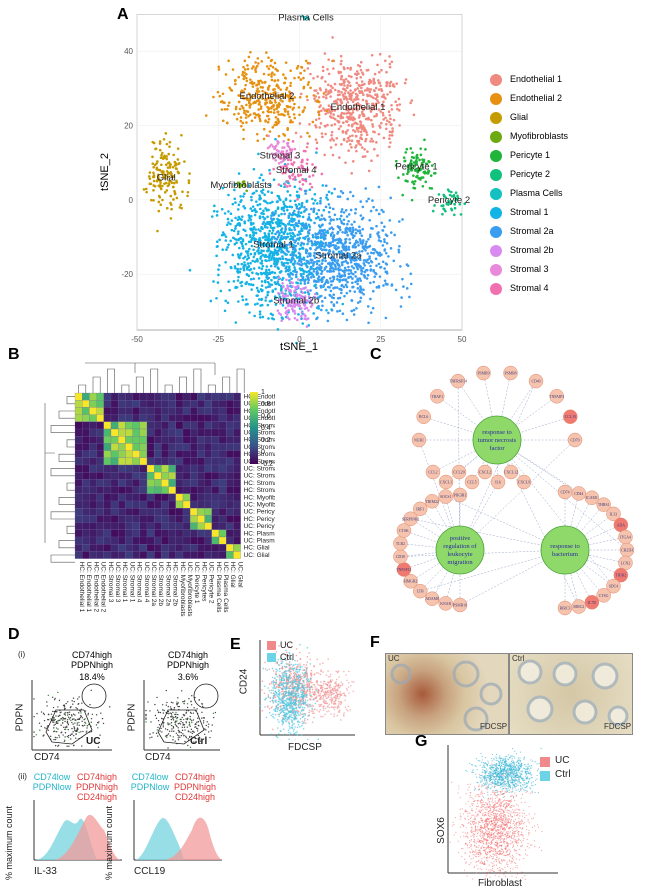 This screenshot has height=892, width=650. What do you see at coordinates (182, 590) in the screenshot?
I see `heatmap-col-label: HC: Myofibroblasts` at bounding box center [182, 590].